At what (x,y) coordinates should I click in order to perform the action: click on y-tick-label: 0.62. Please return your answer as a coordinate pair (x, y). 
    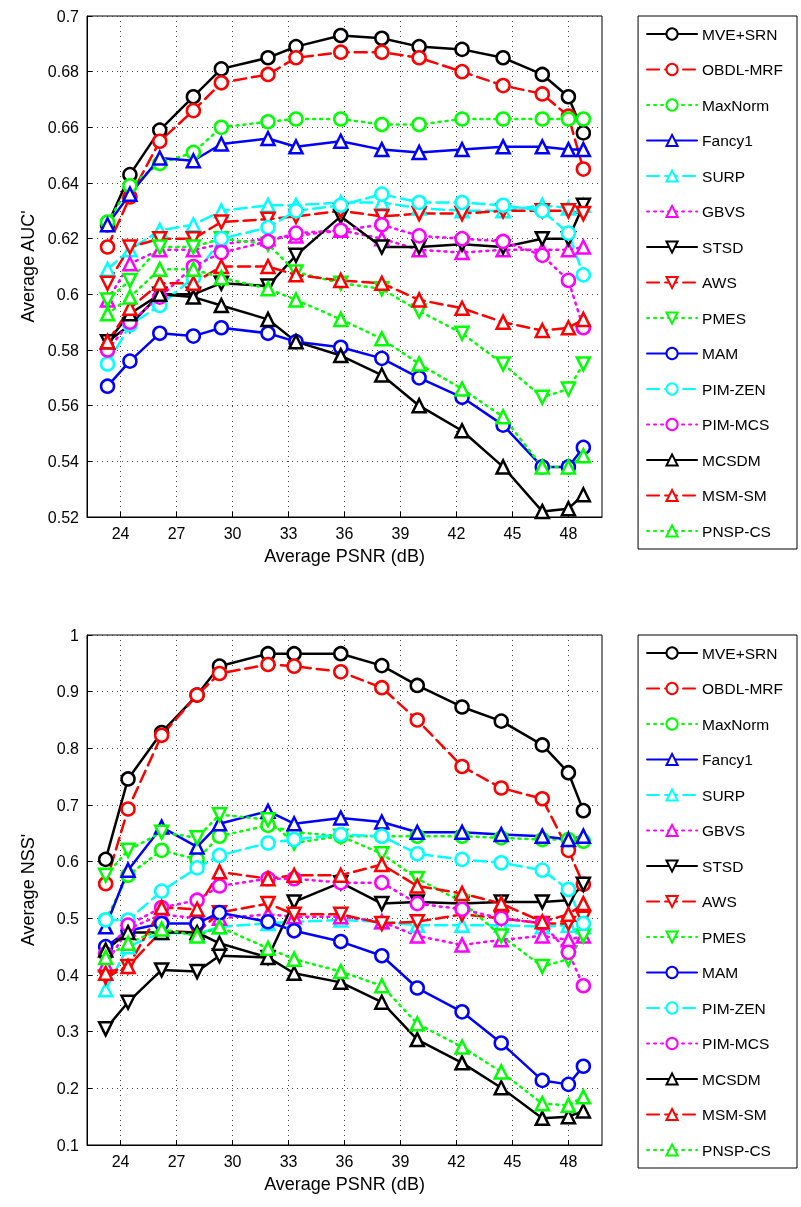
    Looking at the image, I should click on (63, 239).